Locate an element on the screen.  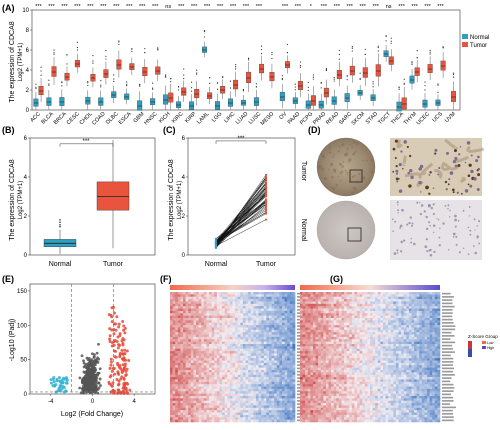
tumor-point is located at coordinates (266, 174).